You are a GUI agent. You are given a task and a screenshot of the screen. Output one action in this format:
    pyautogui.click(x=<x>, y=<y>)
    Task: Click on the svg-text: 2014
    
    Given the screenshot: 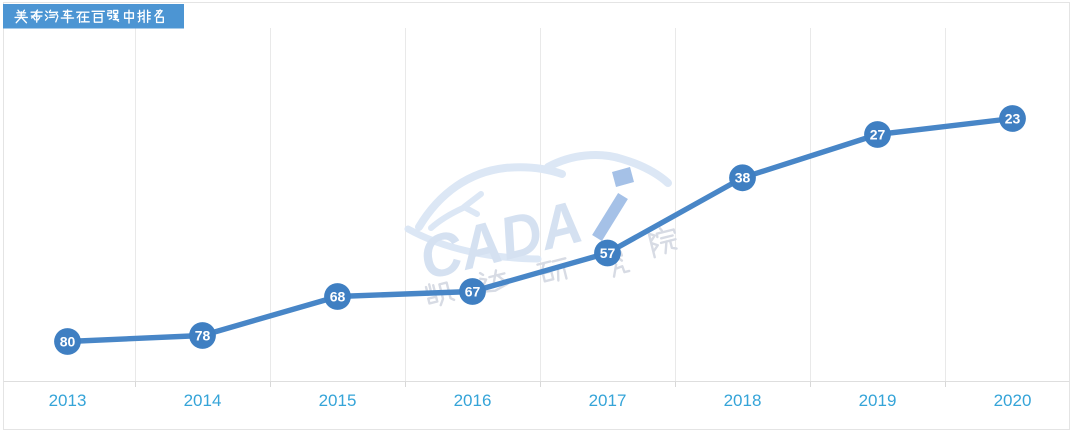 What is the action you would take?
    pyautogui.click(x=203, y=400)
    